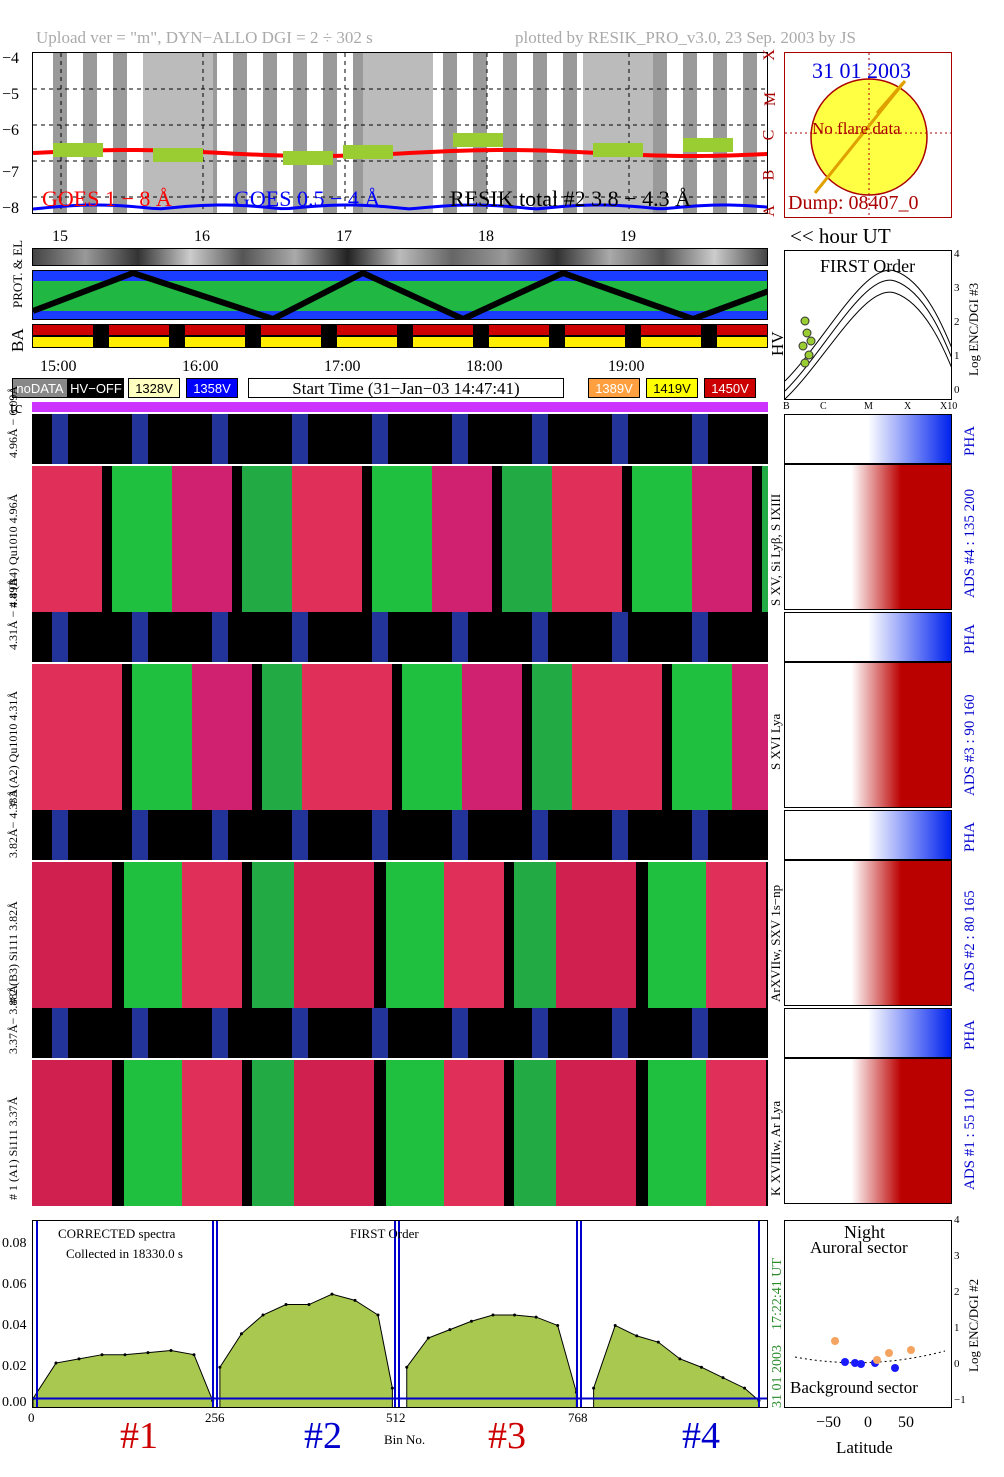  Describe the element at coordinates (16, 407) in the screenshot. I see `tc-label: tc` at that location.